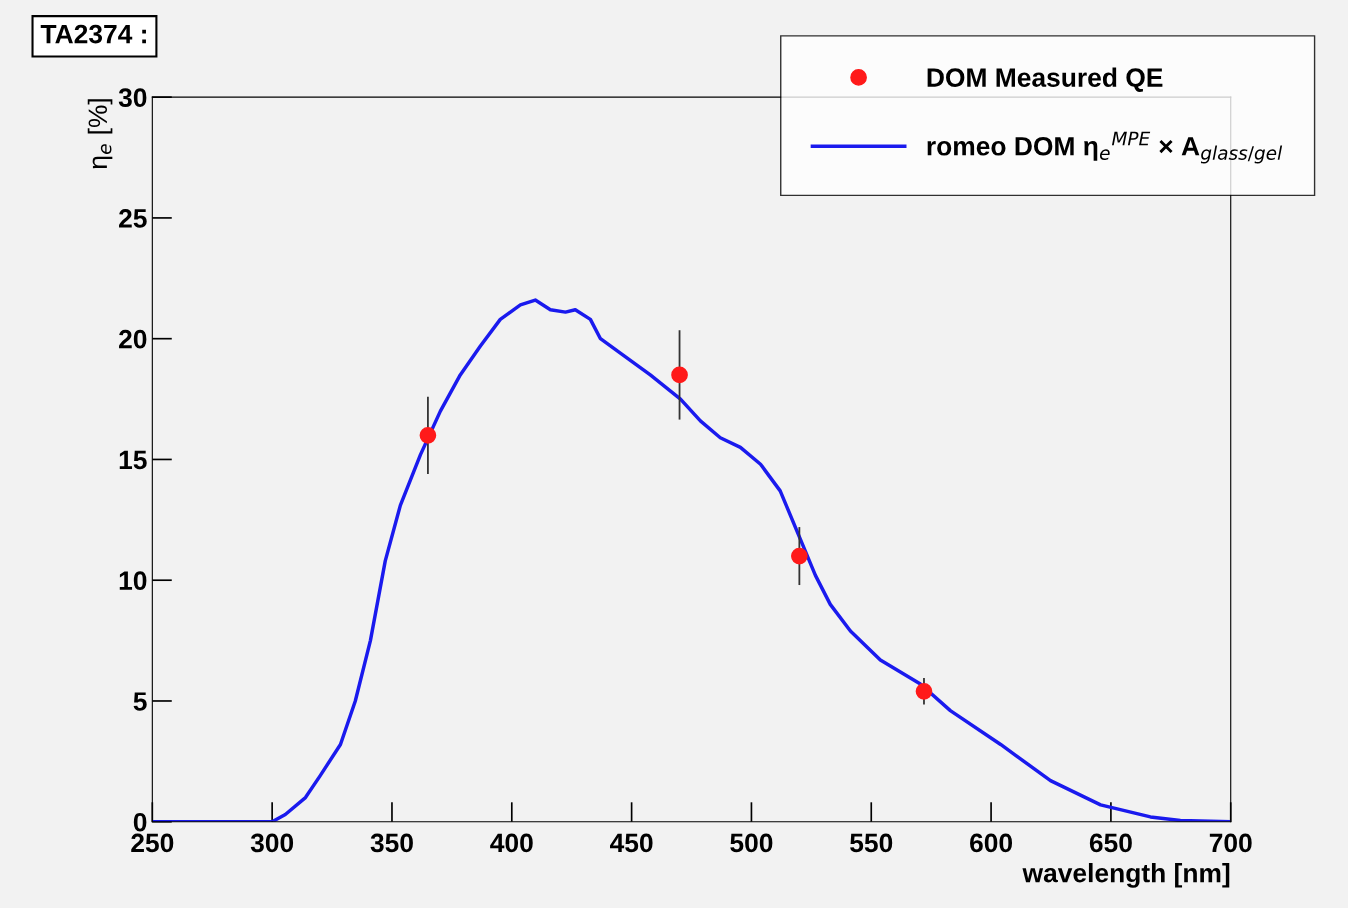 Image resolution: width=1348 pixels, height=908 pixels. What do you see at coordinates (751, 843) in the screenshot?
I see `x-tick-label: 500` at bounding box center [751, 843].